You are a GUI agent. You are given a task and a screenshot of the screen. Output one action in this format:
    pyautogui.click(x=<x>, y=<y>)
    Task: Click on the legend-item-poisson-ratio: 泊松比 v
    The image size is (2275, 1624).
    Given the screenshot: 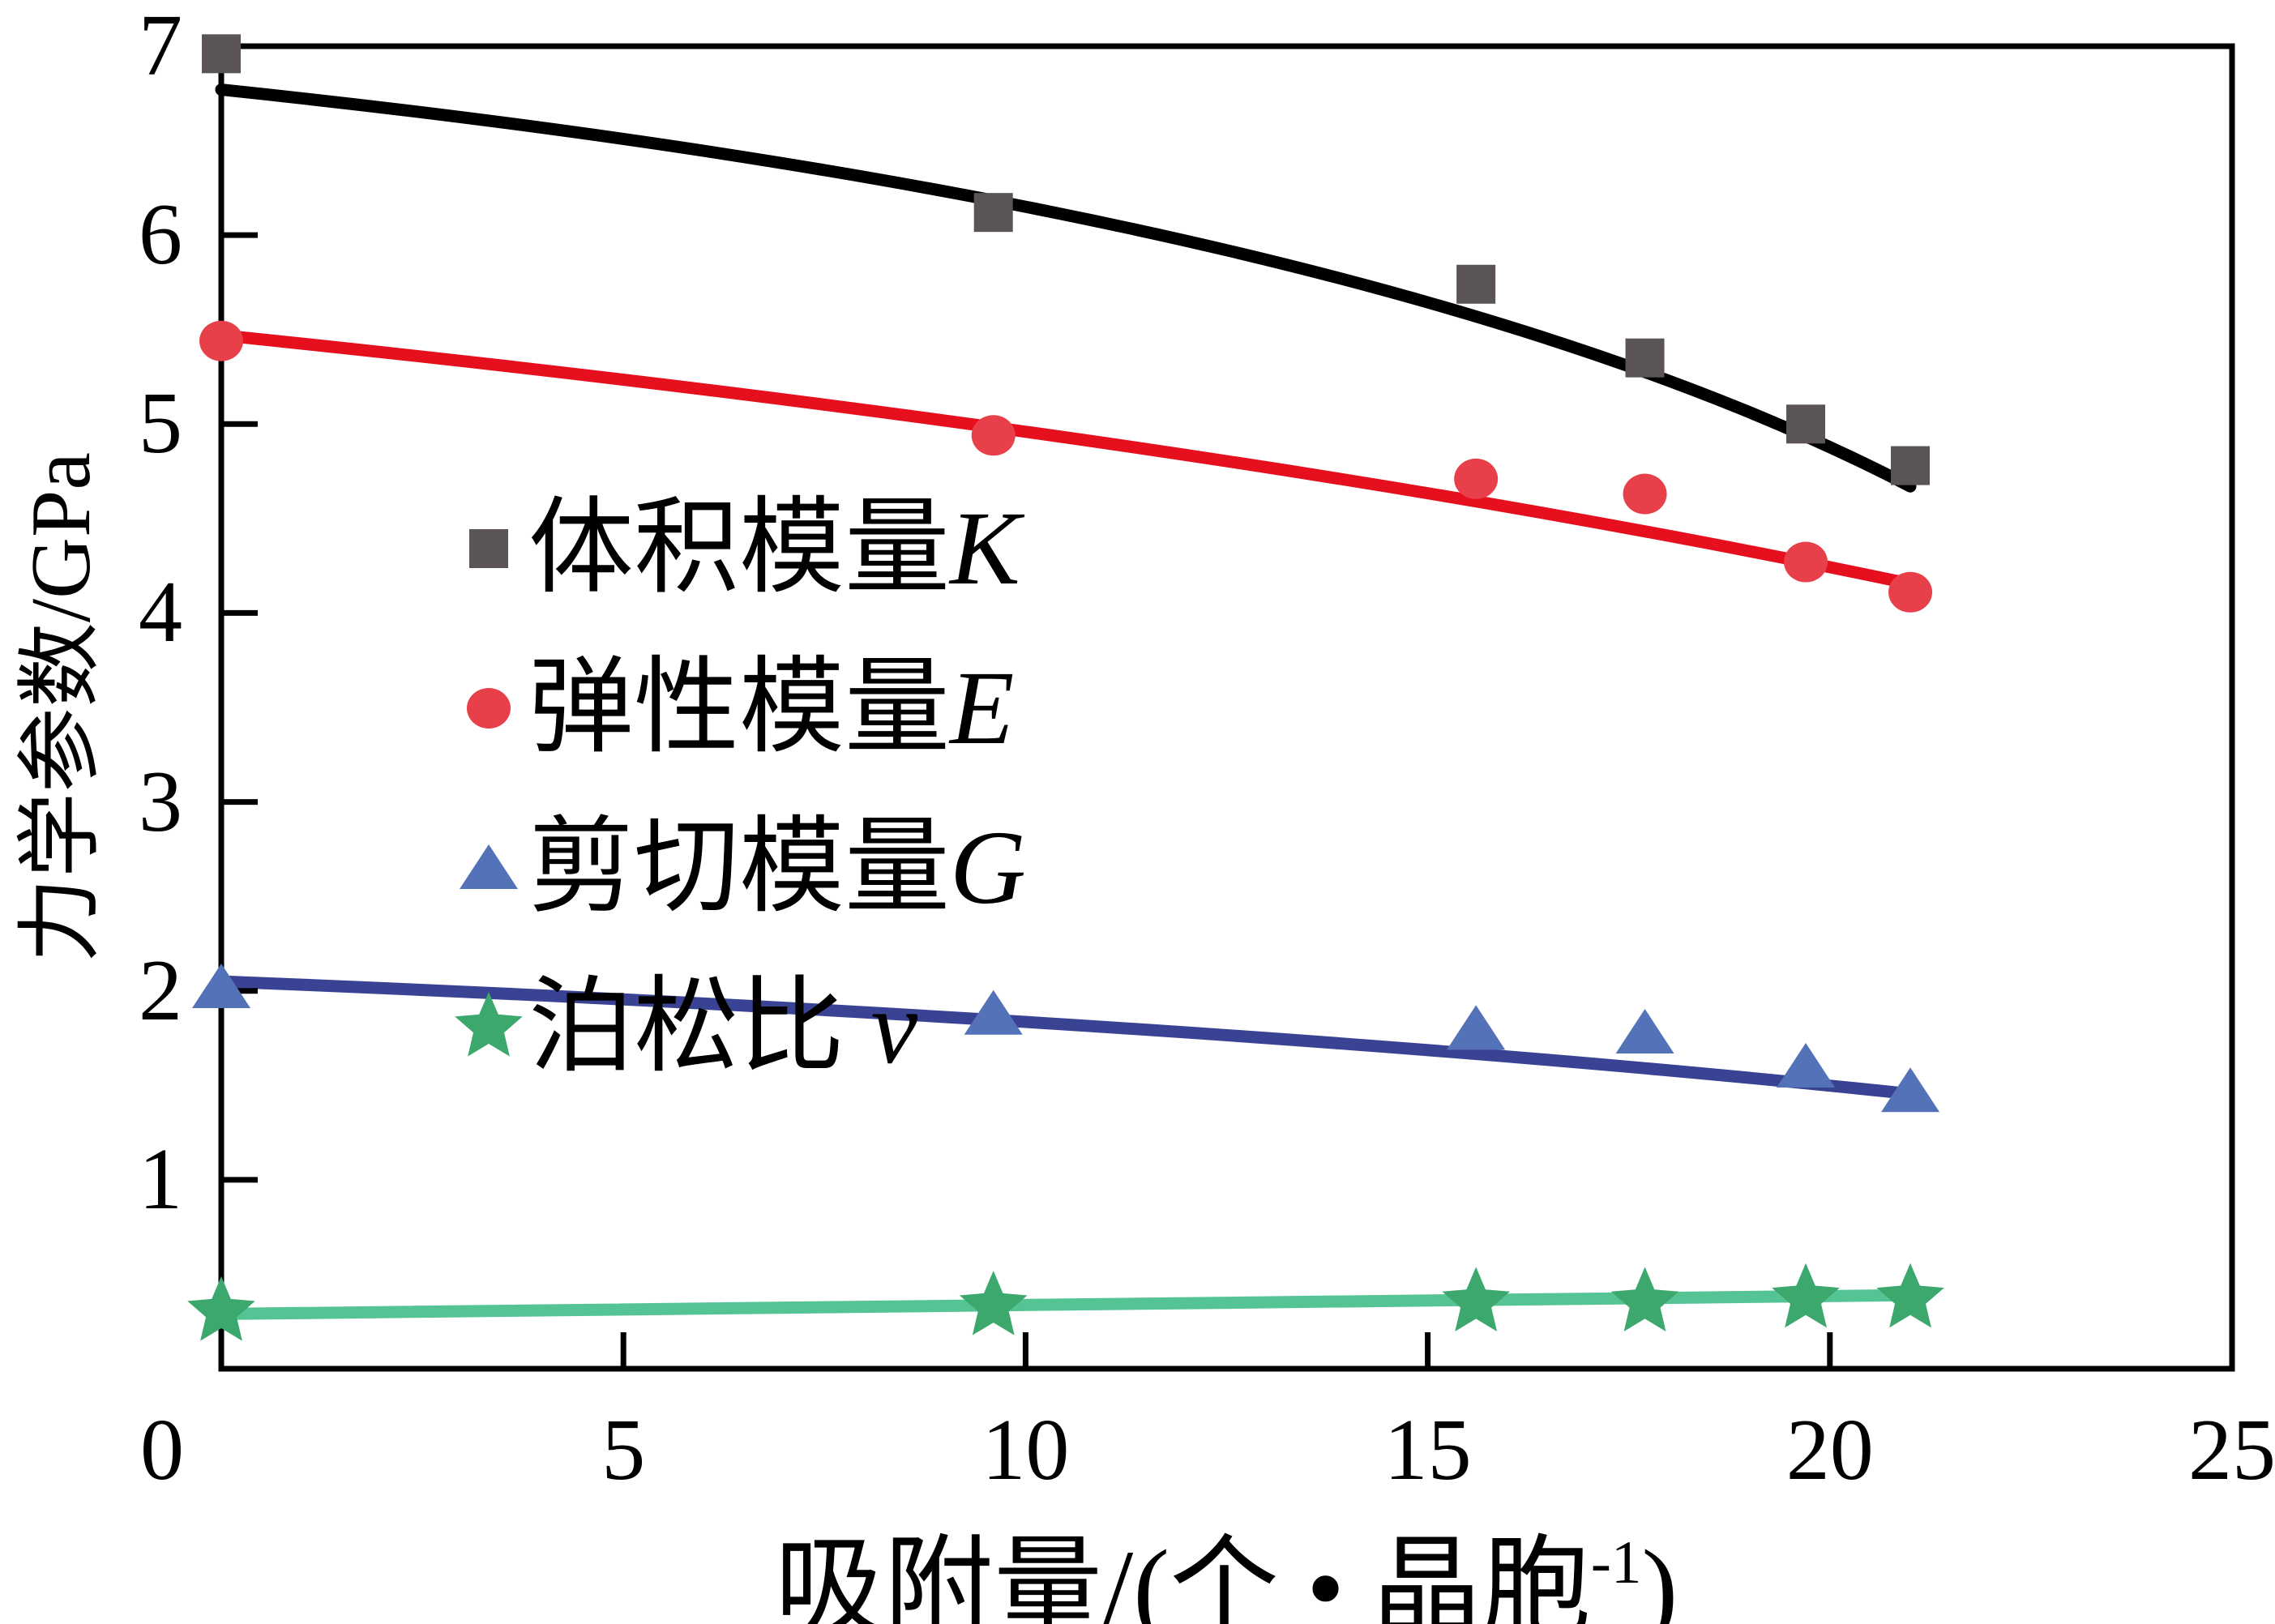 What is the action you would take?
    pyautogui.click(x=722, y=1027)
    